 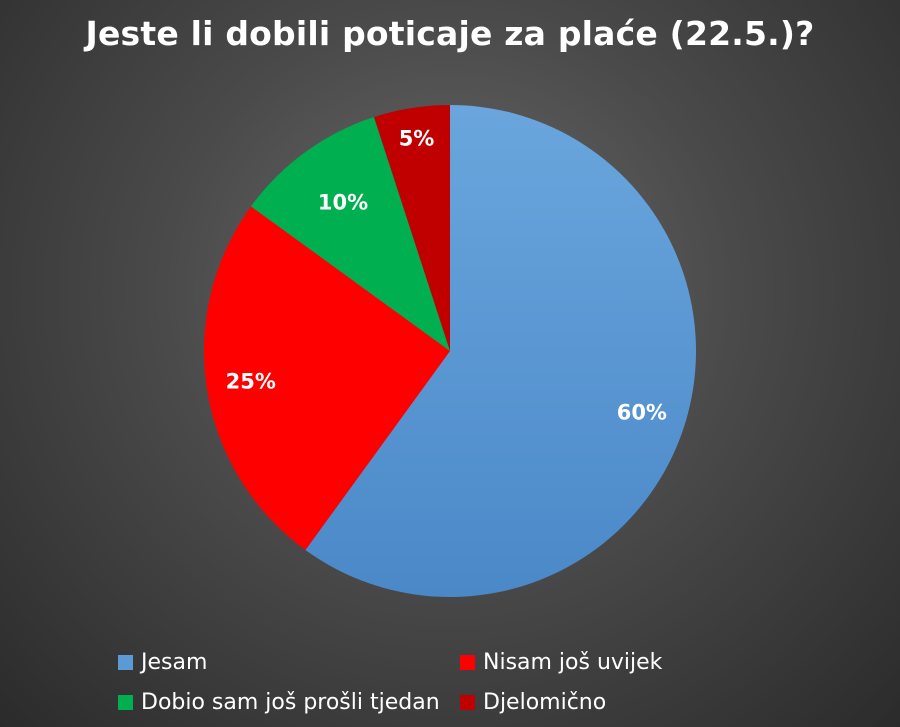 What do you see at coordinates (343, 203) in the screenshot?
I see `data-label-dobio: 10%` at bounding box center [343, 203].